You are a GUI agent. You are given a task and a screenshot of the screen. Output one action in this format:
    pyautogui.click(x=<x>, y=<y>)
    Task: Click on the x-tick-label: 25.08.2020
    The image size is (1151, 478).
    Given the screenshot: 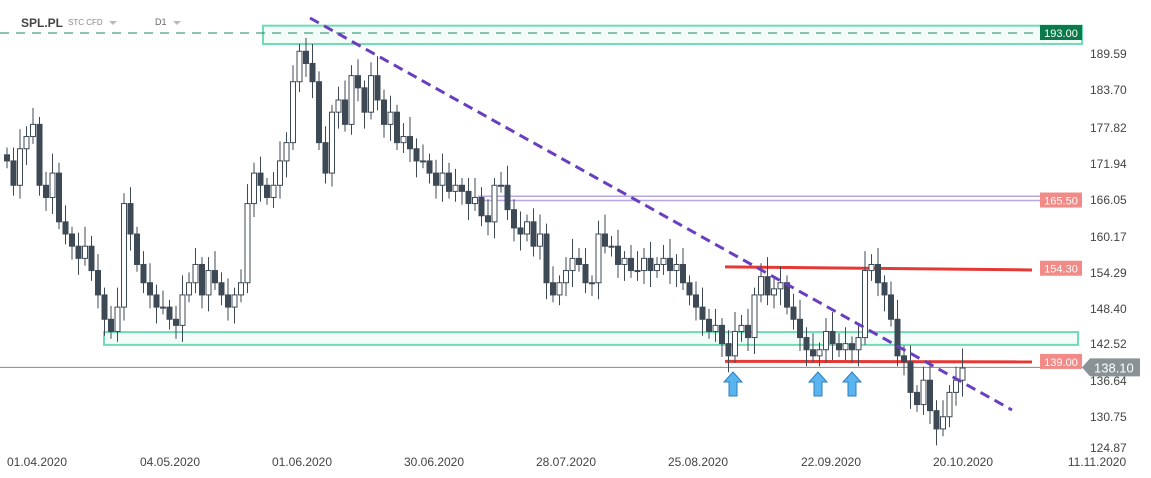 What is the action you would take?
    pyautogui.click(x=698, y=462)
    